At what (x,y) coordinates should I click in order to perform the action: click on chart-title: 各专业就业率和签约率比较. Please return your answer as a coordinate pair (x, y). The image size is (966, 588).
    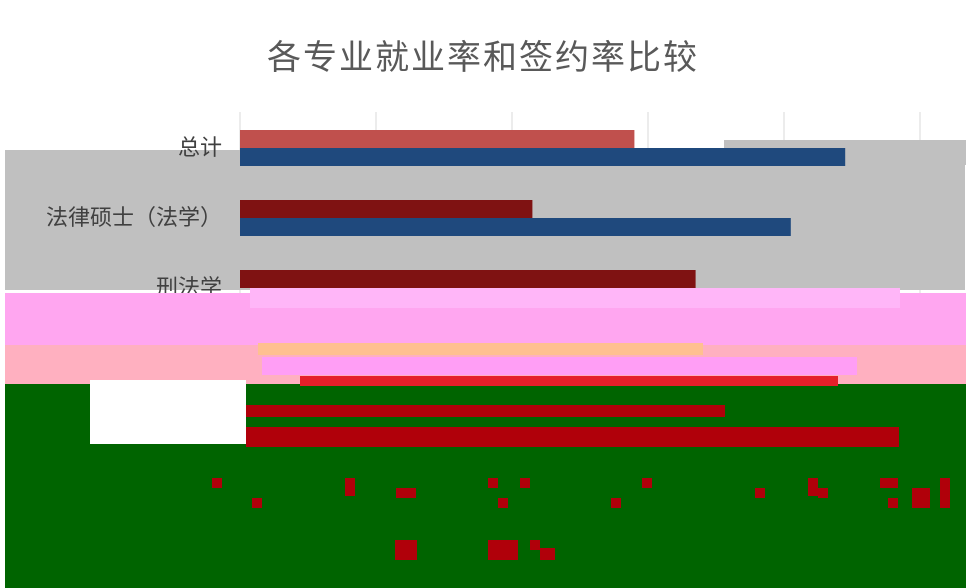
    Looking at the image, I should click on (483, 58).